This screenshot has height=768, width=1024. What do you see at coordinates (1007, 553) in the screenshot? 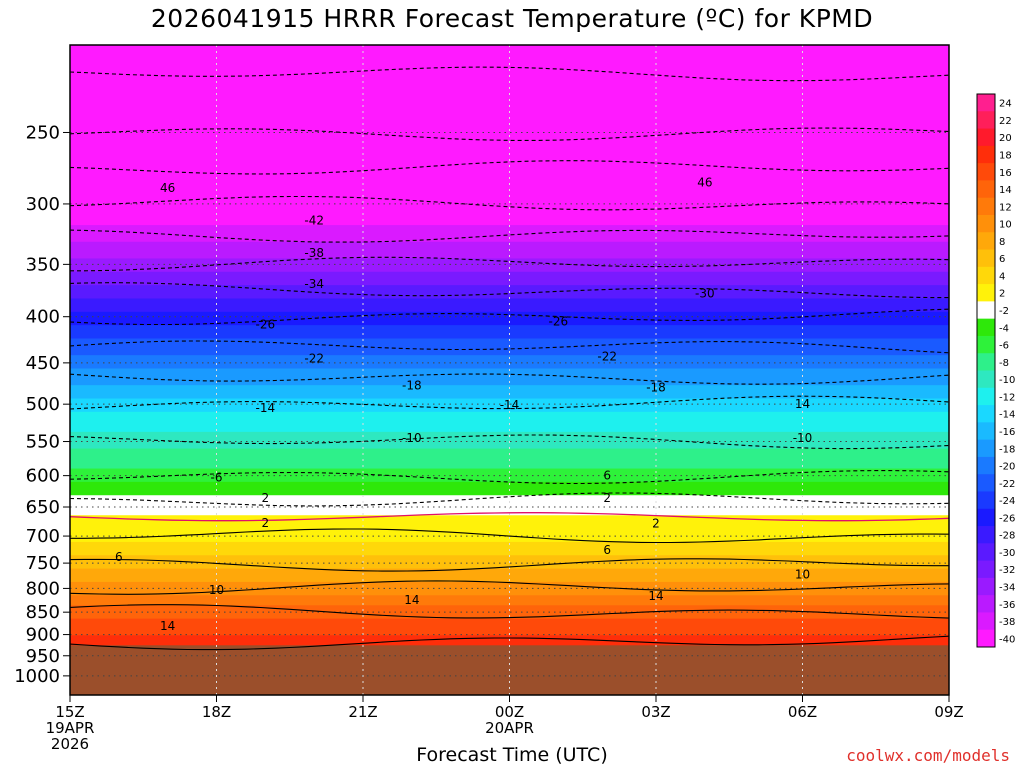
I see `colorbar-label: -30` at bounding box center [1007, 553].